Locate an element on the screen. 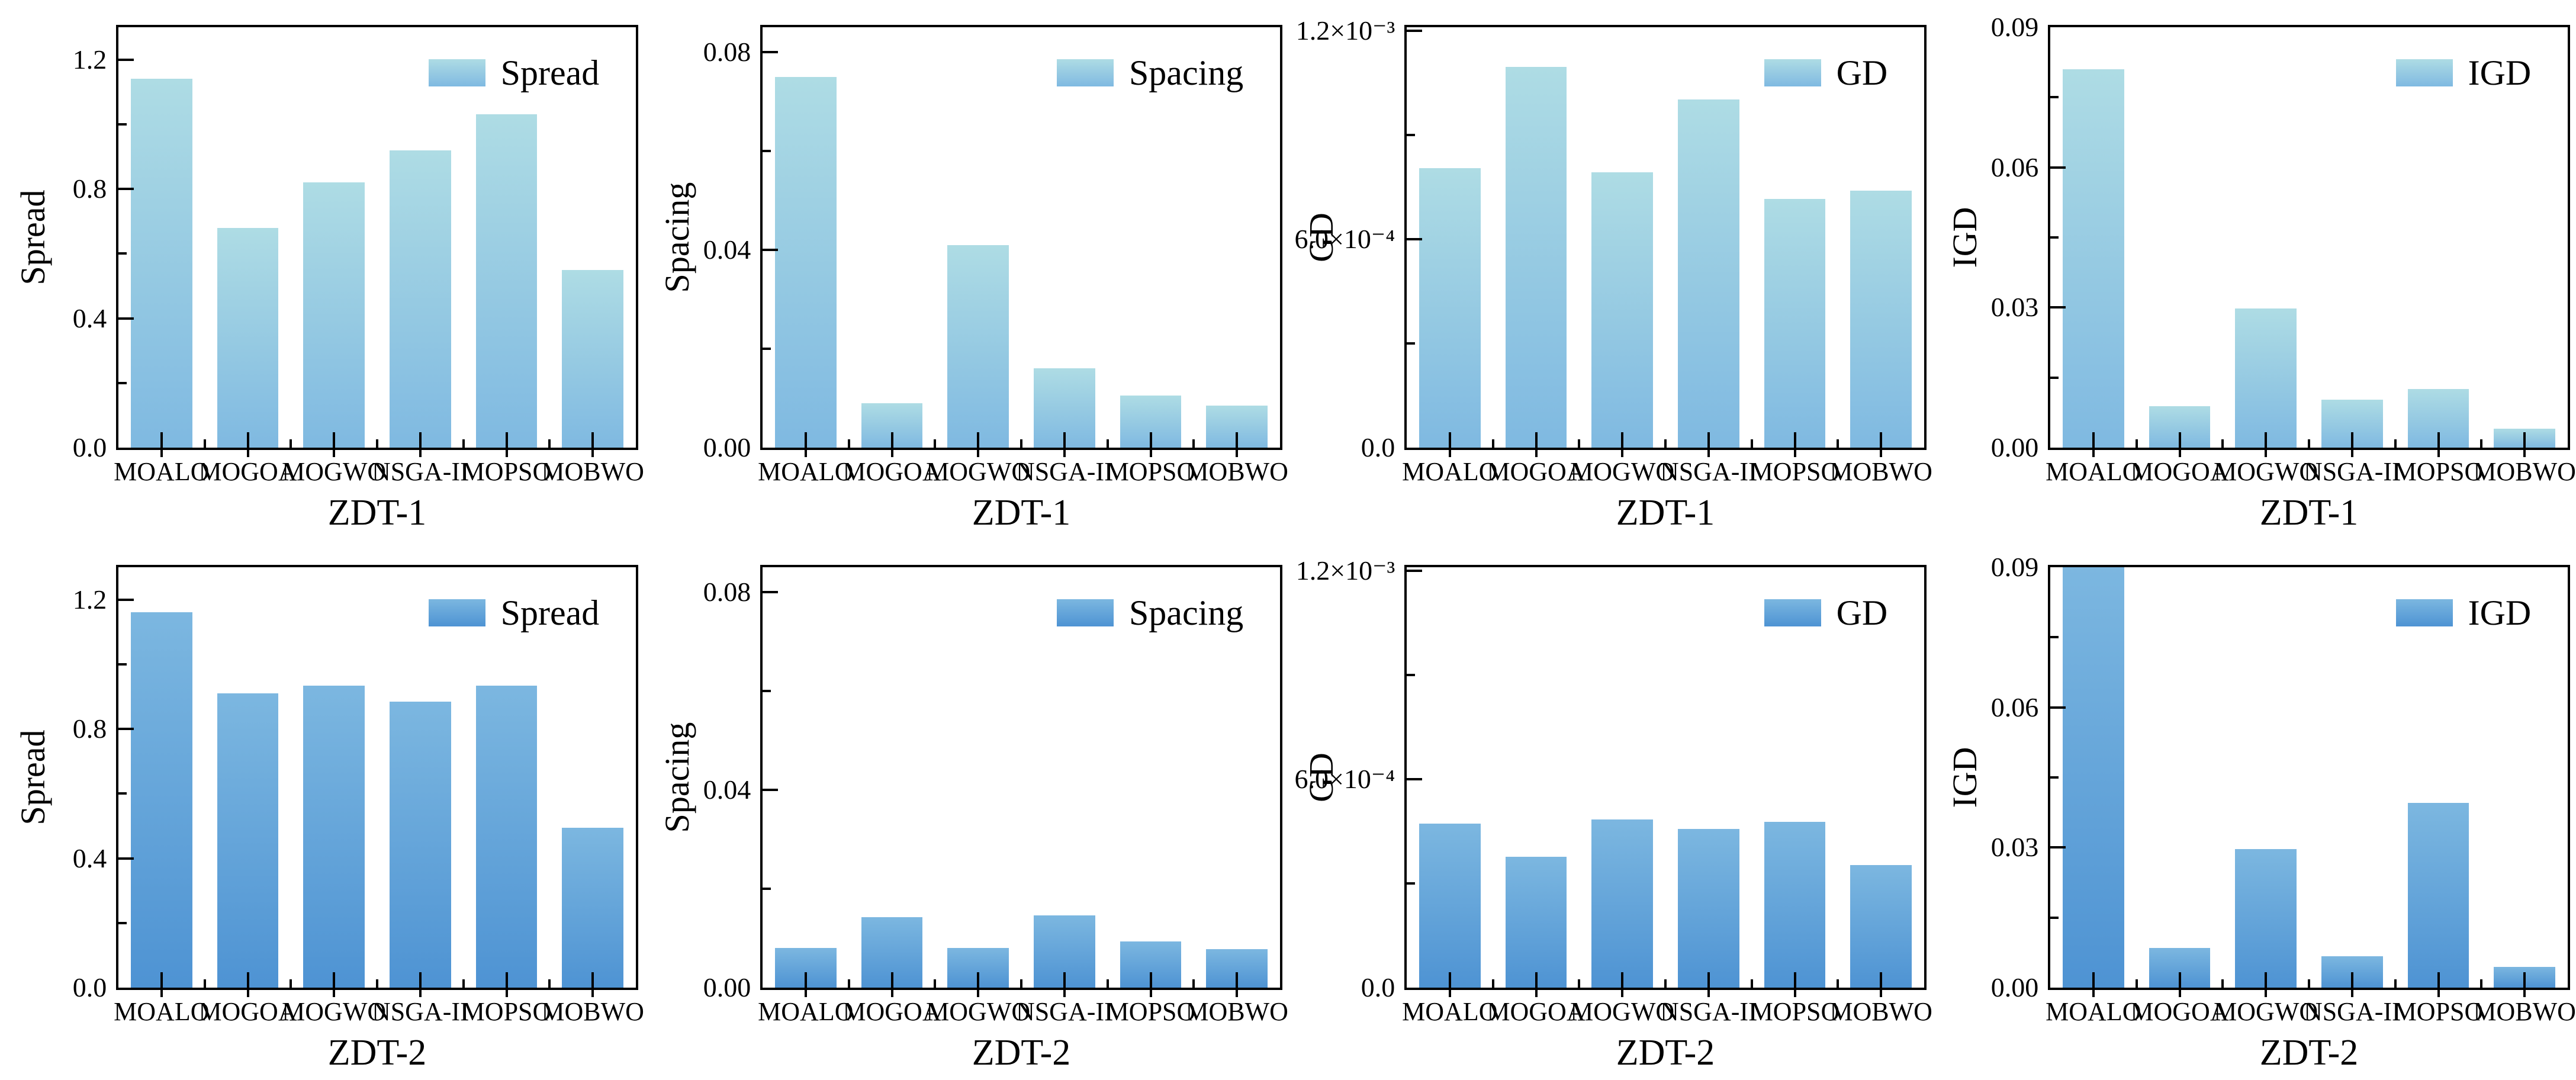 The width and height of the screenshot is (2576, 1080). y-tick-label: 1.2 is located at coordinates (89, 59).